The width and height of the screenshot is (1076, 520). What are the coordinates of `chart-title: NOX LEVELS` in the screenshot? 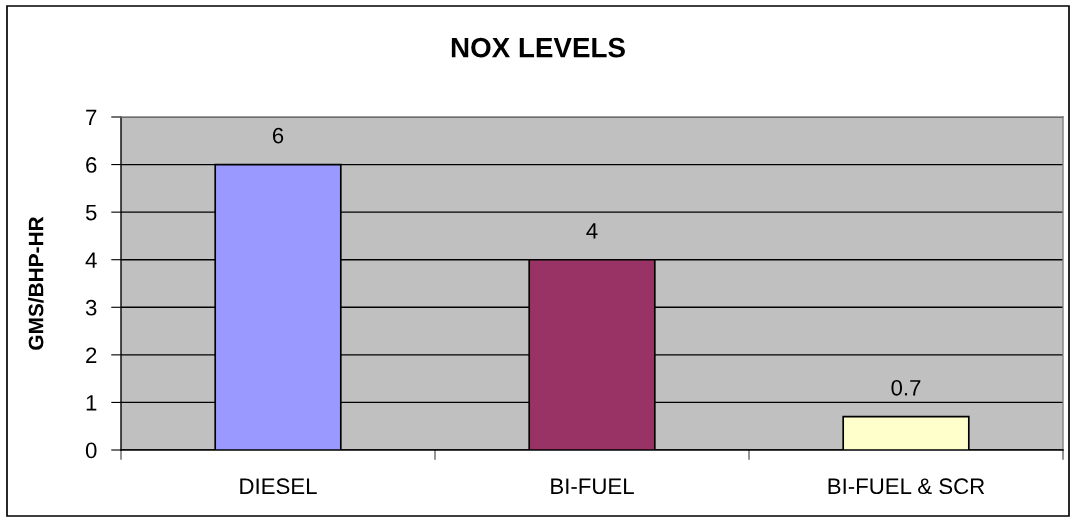 It's located at (538, 47).